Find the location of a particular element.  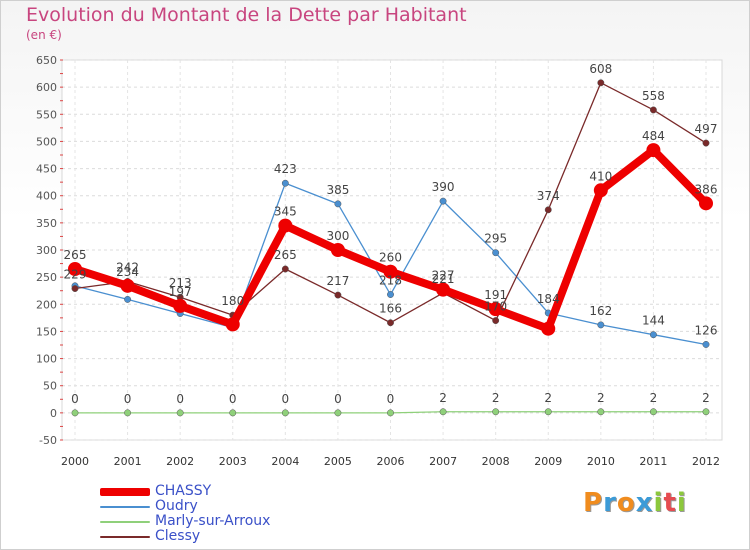

x-tick-label: 2006 is located at coordinates (391, 461).